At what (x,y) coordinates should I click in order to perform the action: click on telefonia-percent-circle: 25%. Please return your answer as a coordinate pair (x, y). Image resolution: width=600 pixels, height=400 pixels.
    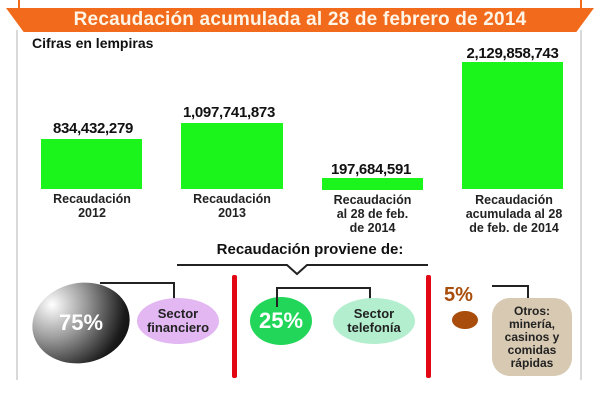
    Looking at the image, I should click on (281, 321).